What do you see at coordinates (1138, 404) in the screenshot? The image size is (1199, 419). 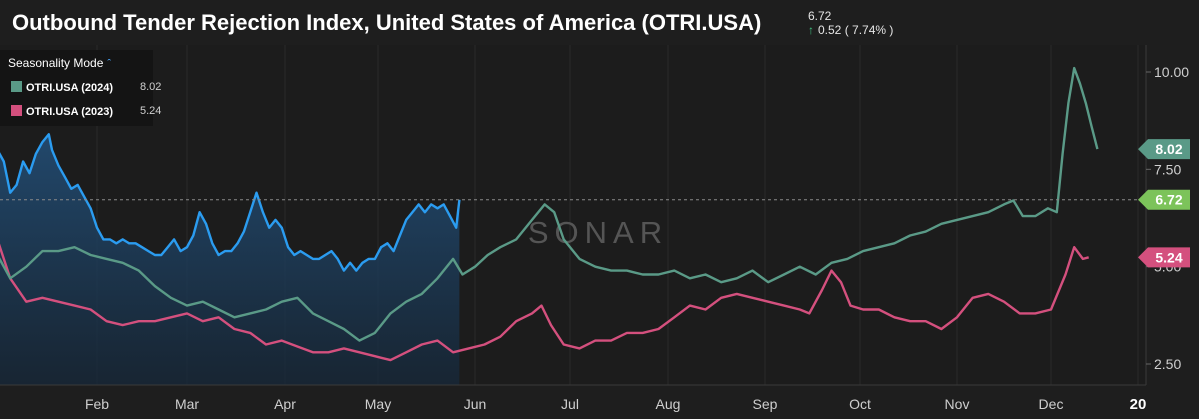 I see `x-tick-label: 20` at bounding box center [1138, 404].